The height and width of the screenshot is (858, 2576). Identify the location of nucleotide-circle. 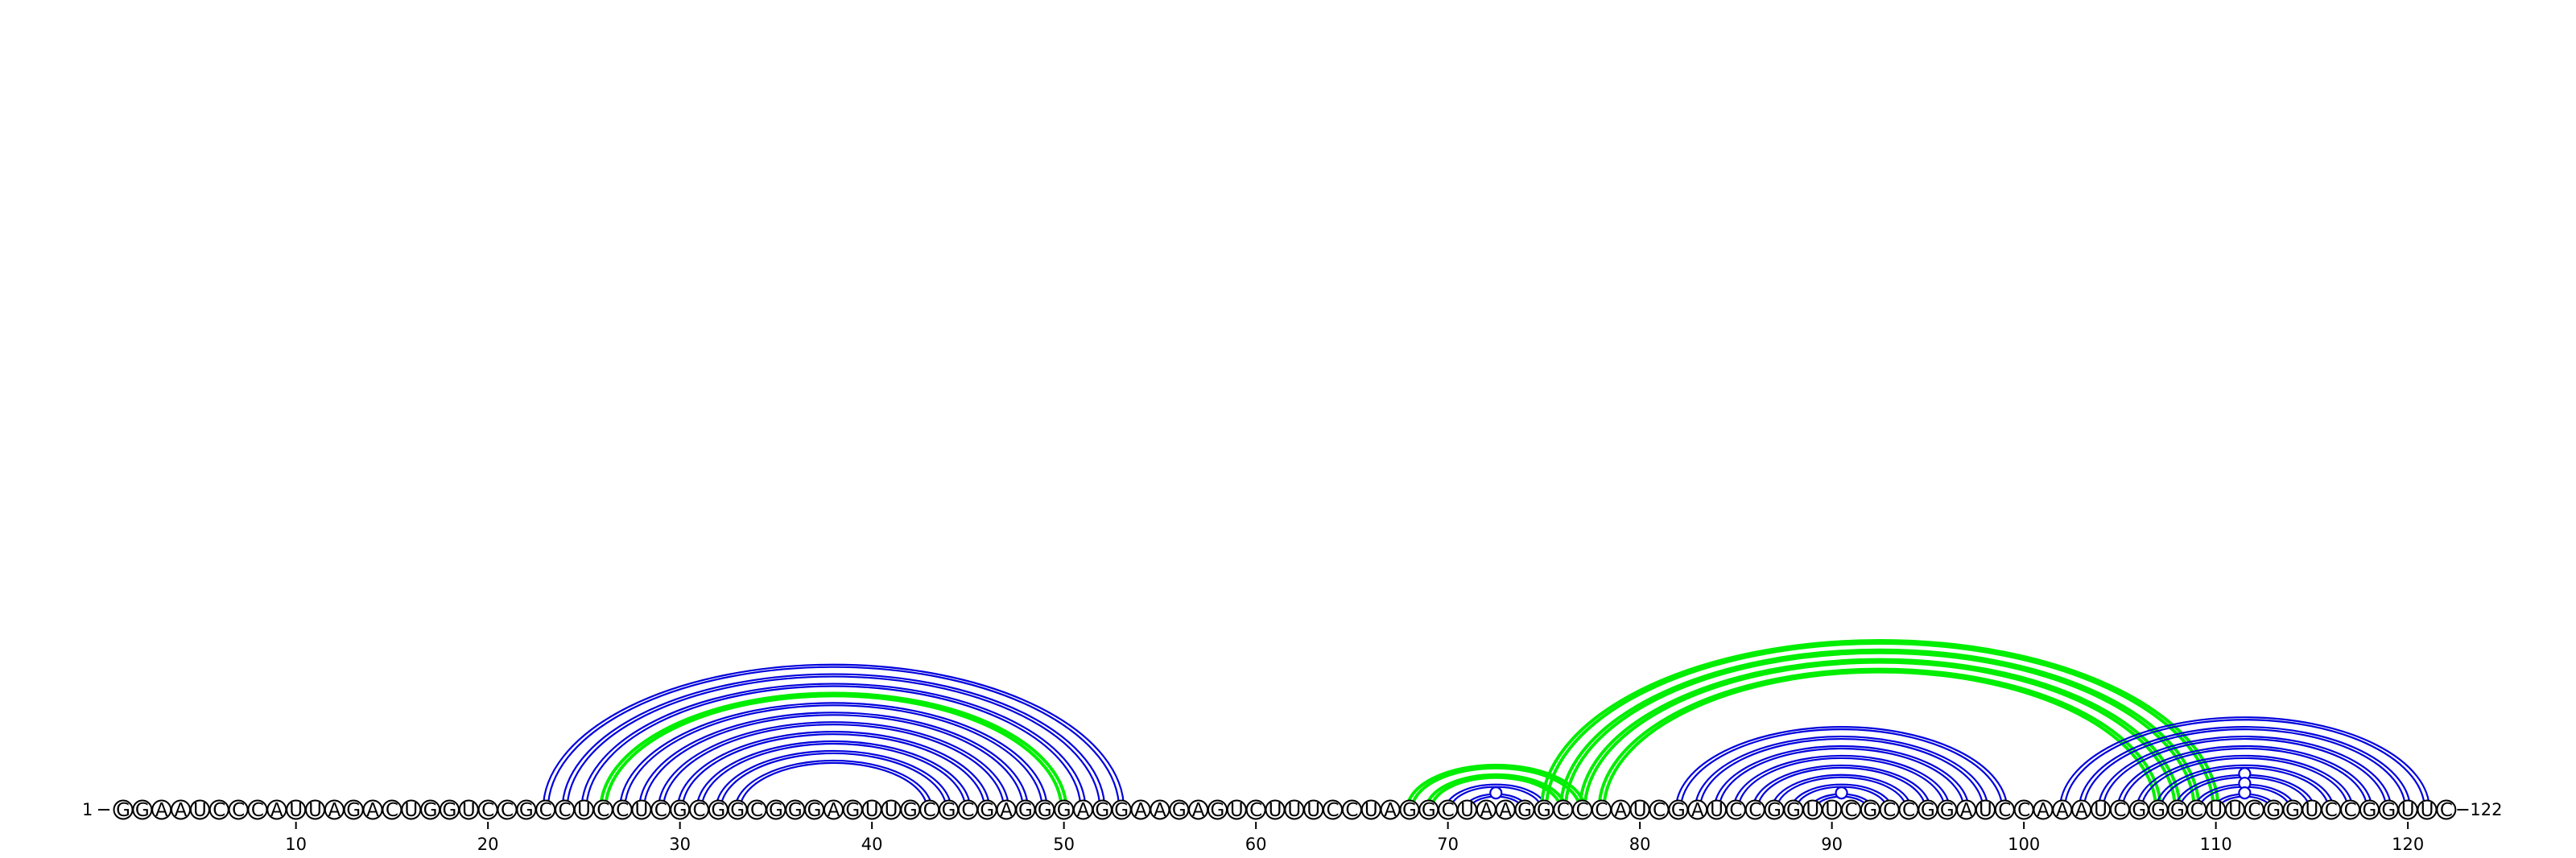
(2446, 809).